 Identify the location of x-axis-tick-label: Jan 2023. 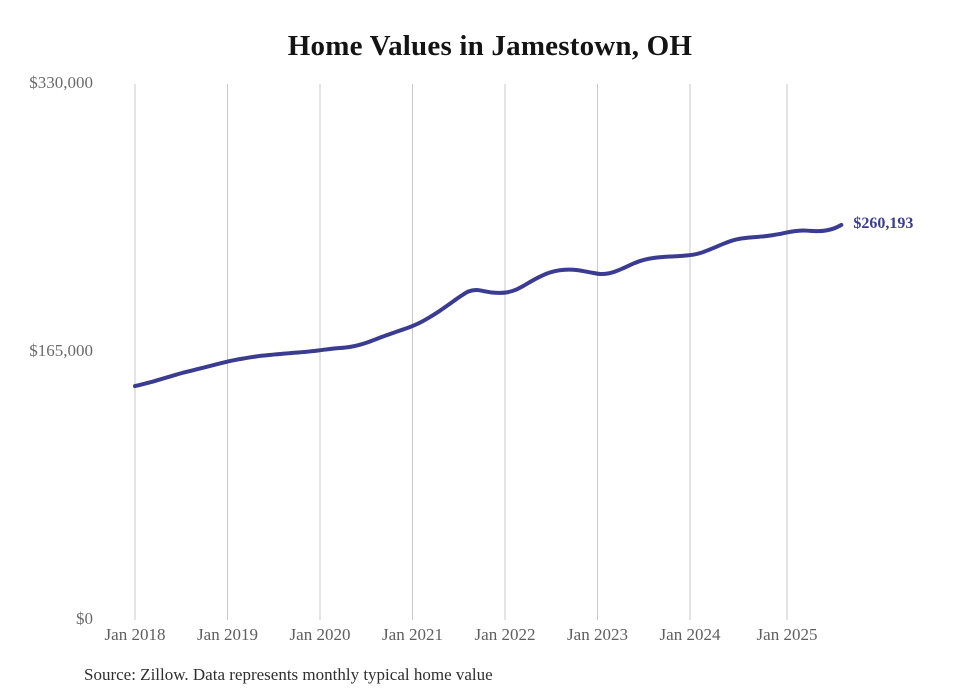
(597, 634).